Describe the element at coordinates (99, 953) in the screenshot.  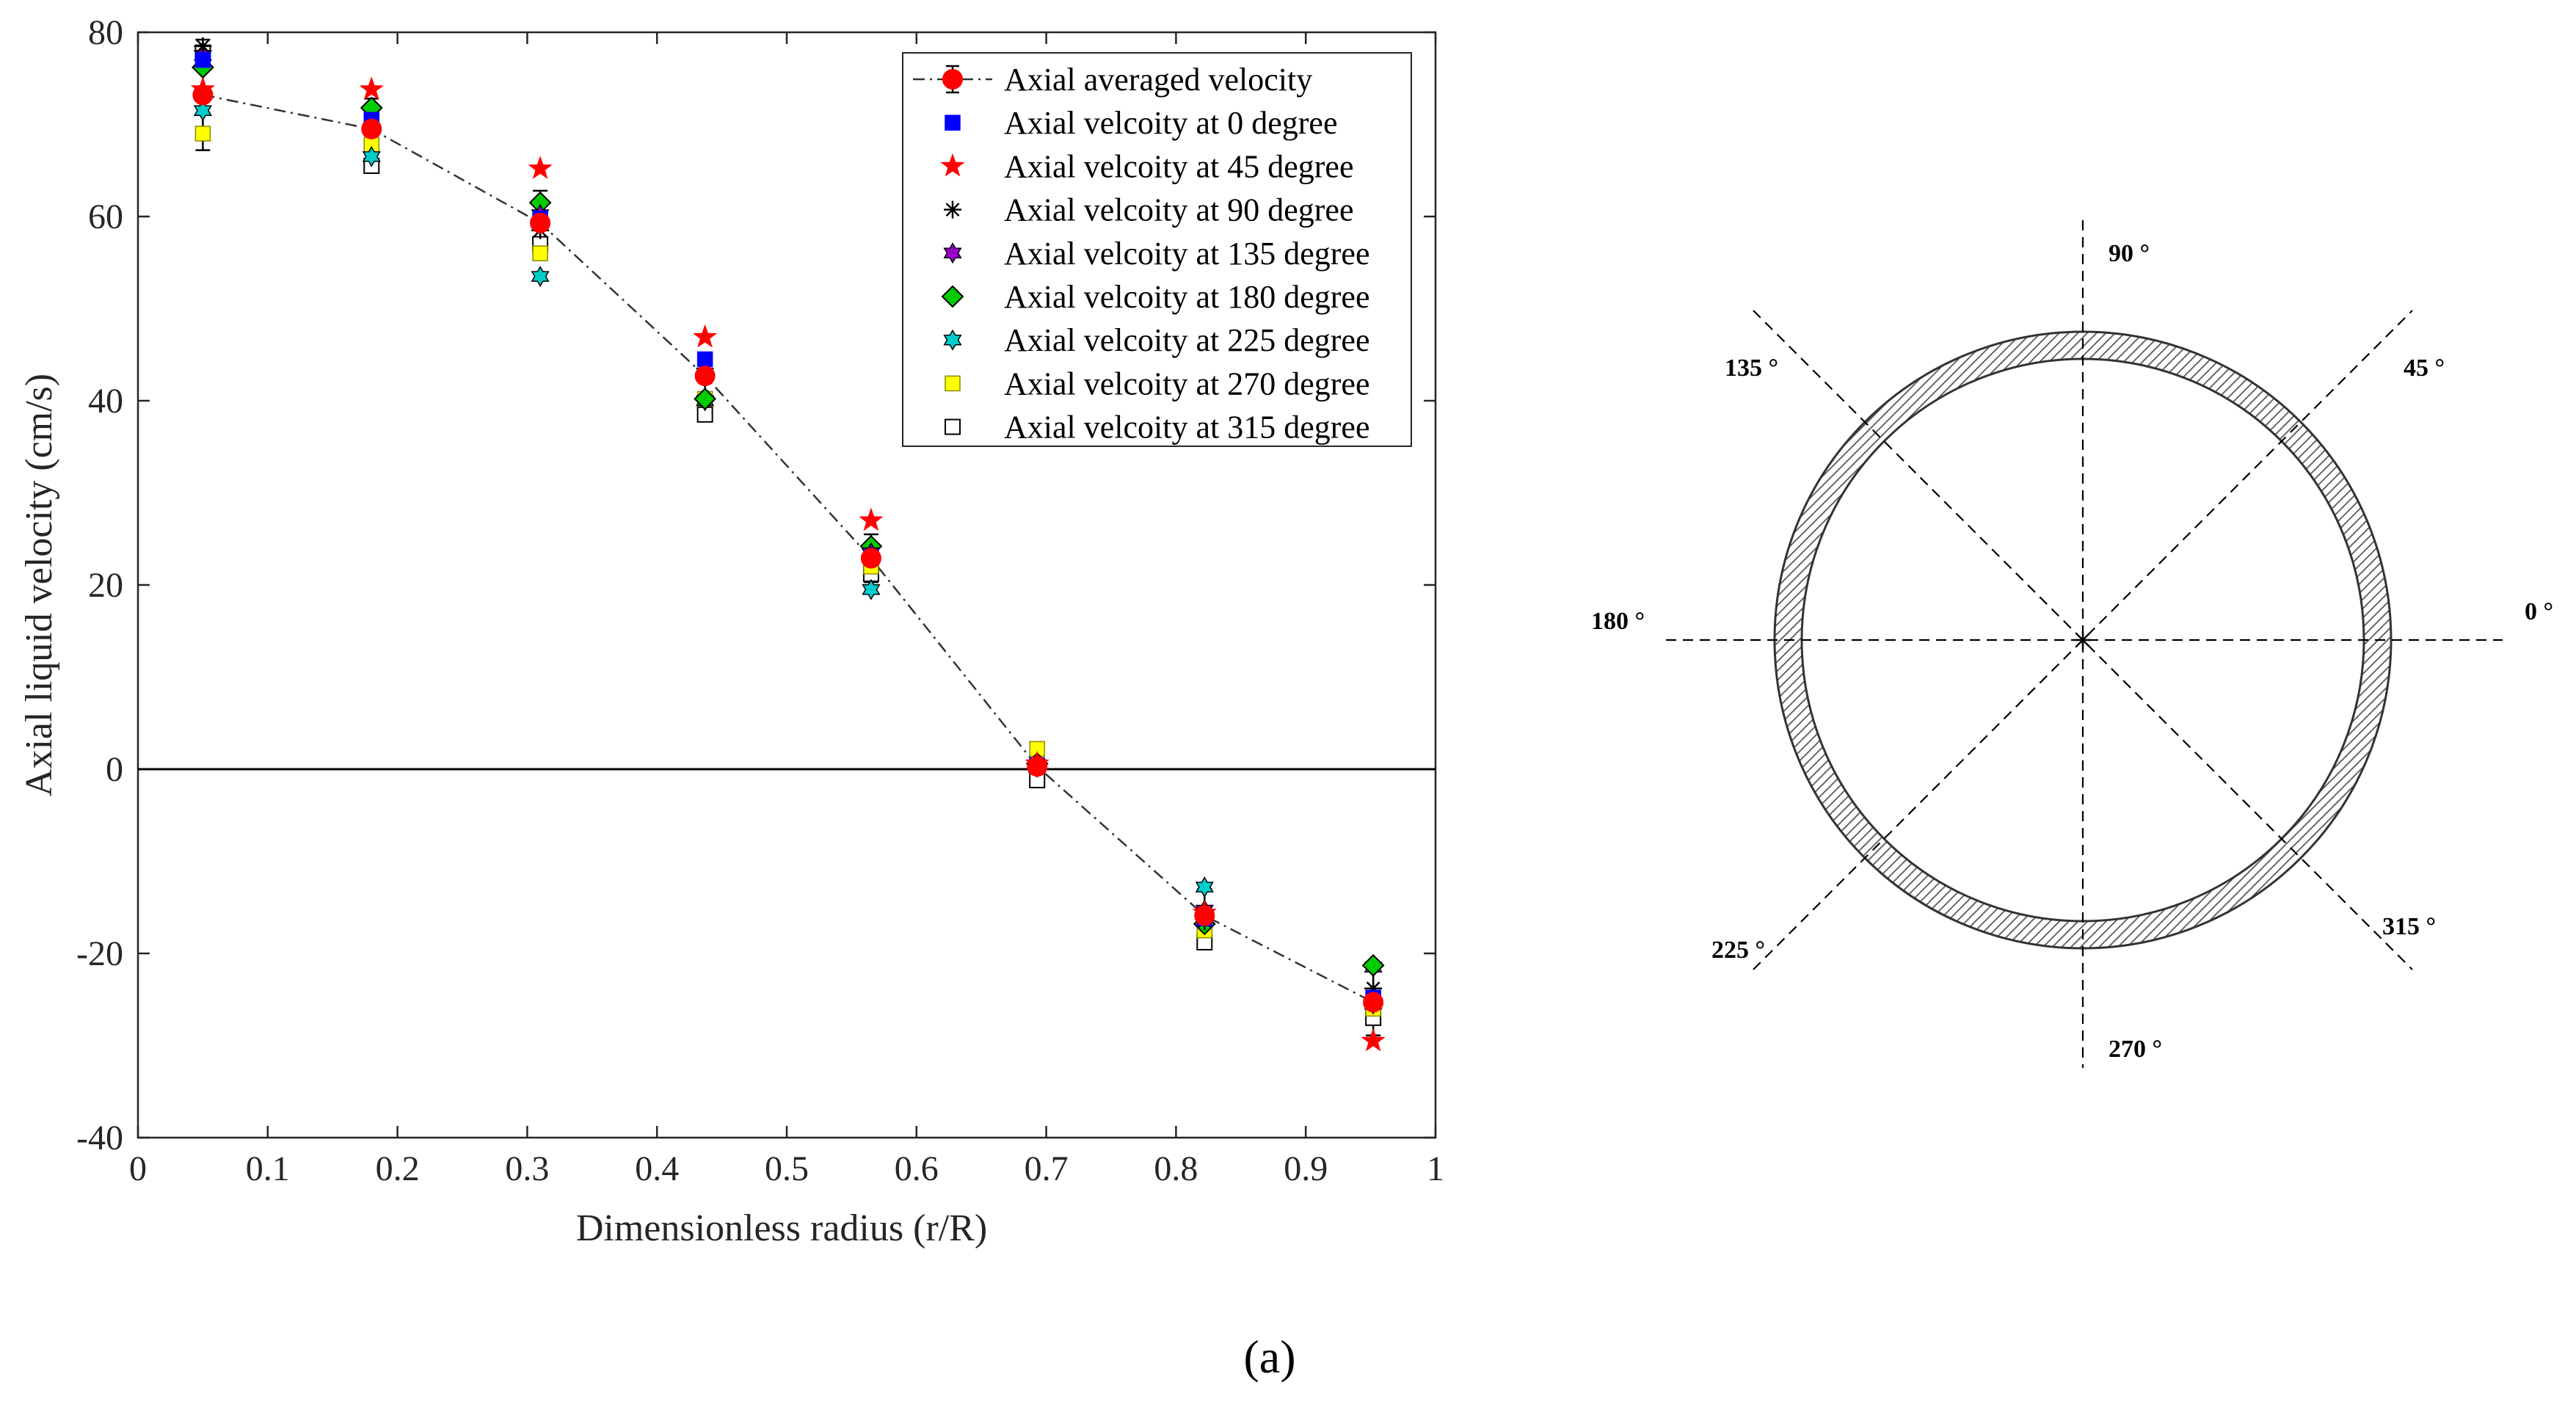
I see `y-tick-label: -20` at that location.